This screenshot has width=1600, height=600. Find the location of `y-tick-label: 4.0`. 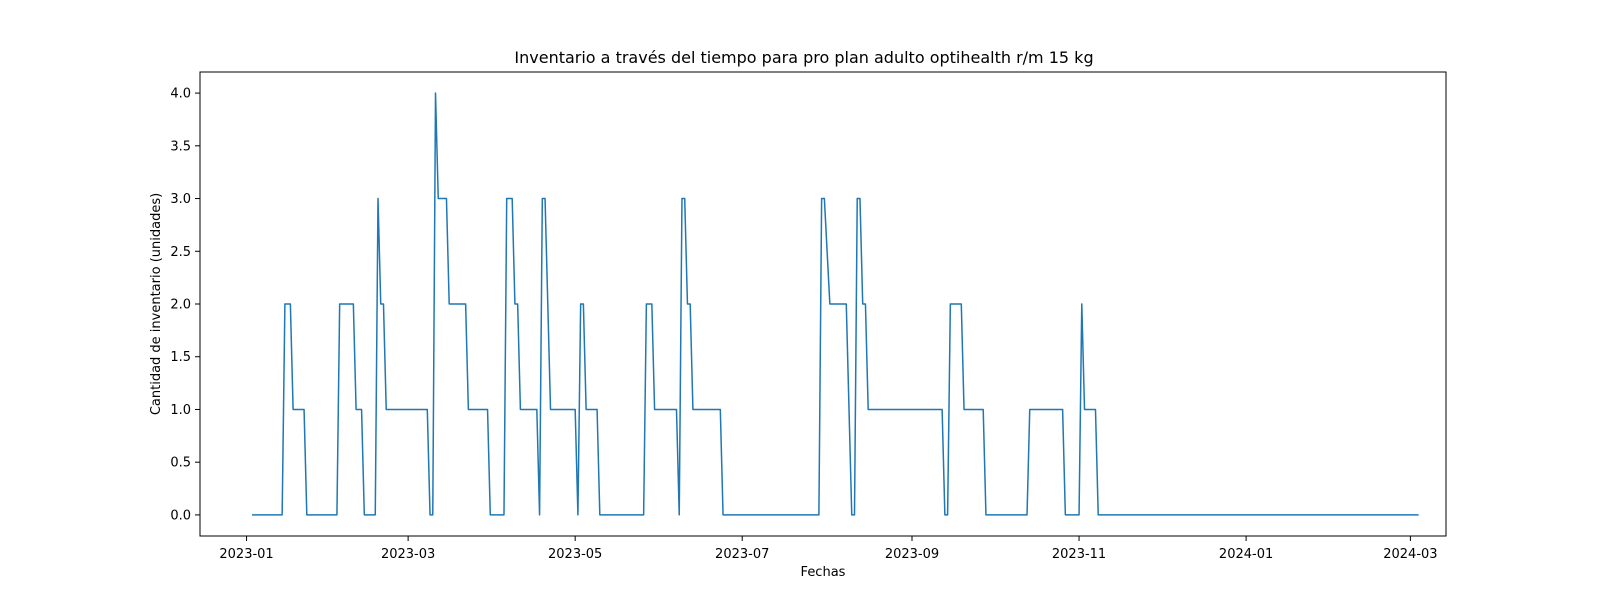

y-tick-label: 4.0 is located at coordinates (180, 94).